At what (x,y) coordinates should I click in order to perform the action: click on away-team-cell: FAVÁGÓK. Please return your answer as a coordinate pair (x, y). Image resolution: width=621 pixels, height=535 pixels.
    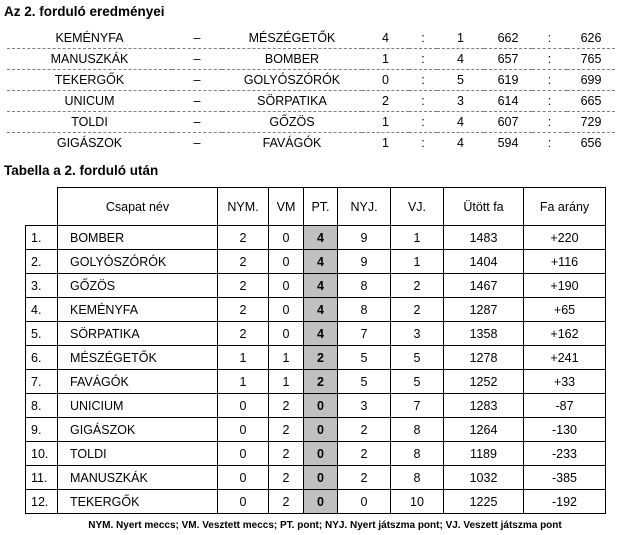
    Looking at the image, I should click on (292, 143).